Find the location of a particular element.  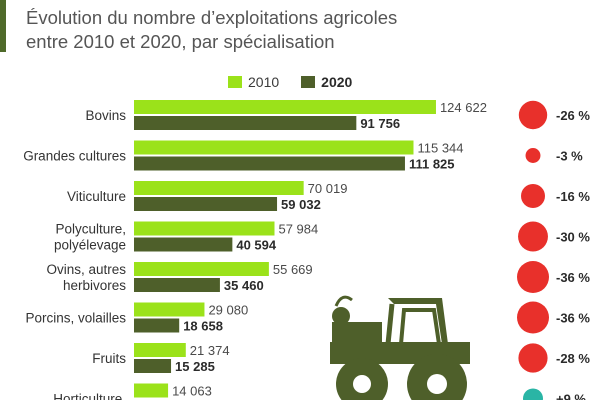

title-accent-bar is located at coordinates (3, 26).